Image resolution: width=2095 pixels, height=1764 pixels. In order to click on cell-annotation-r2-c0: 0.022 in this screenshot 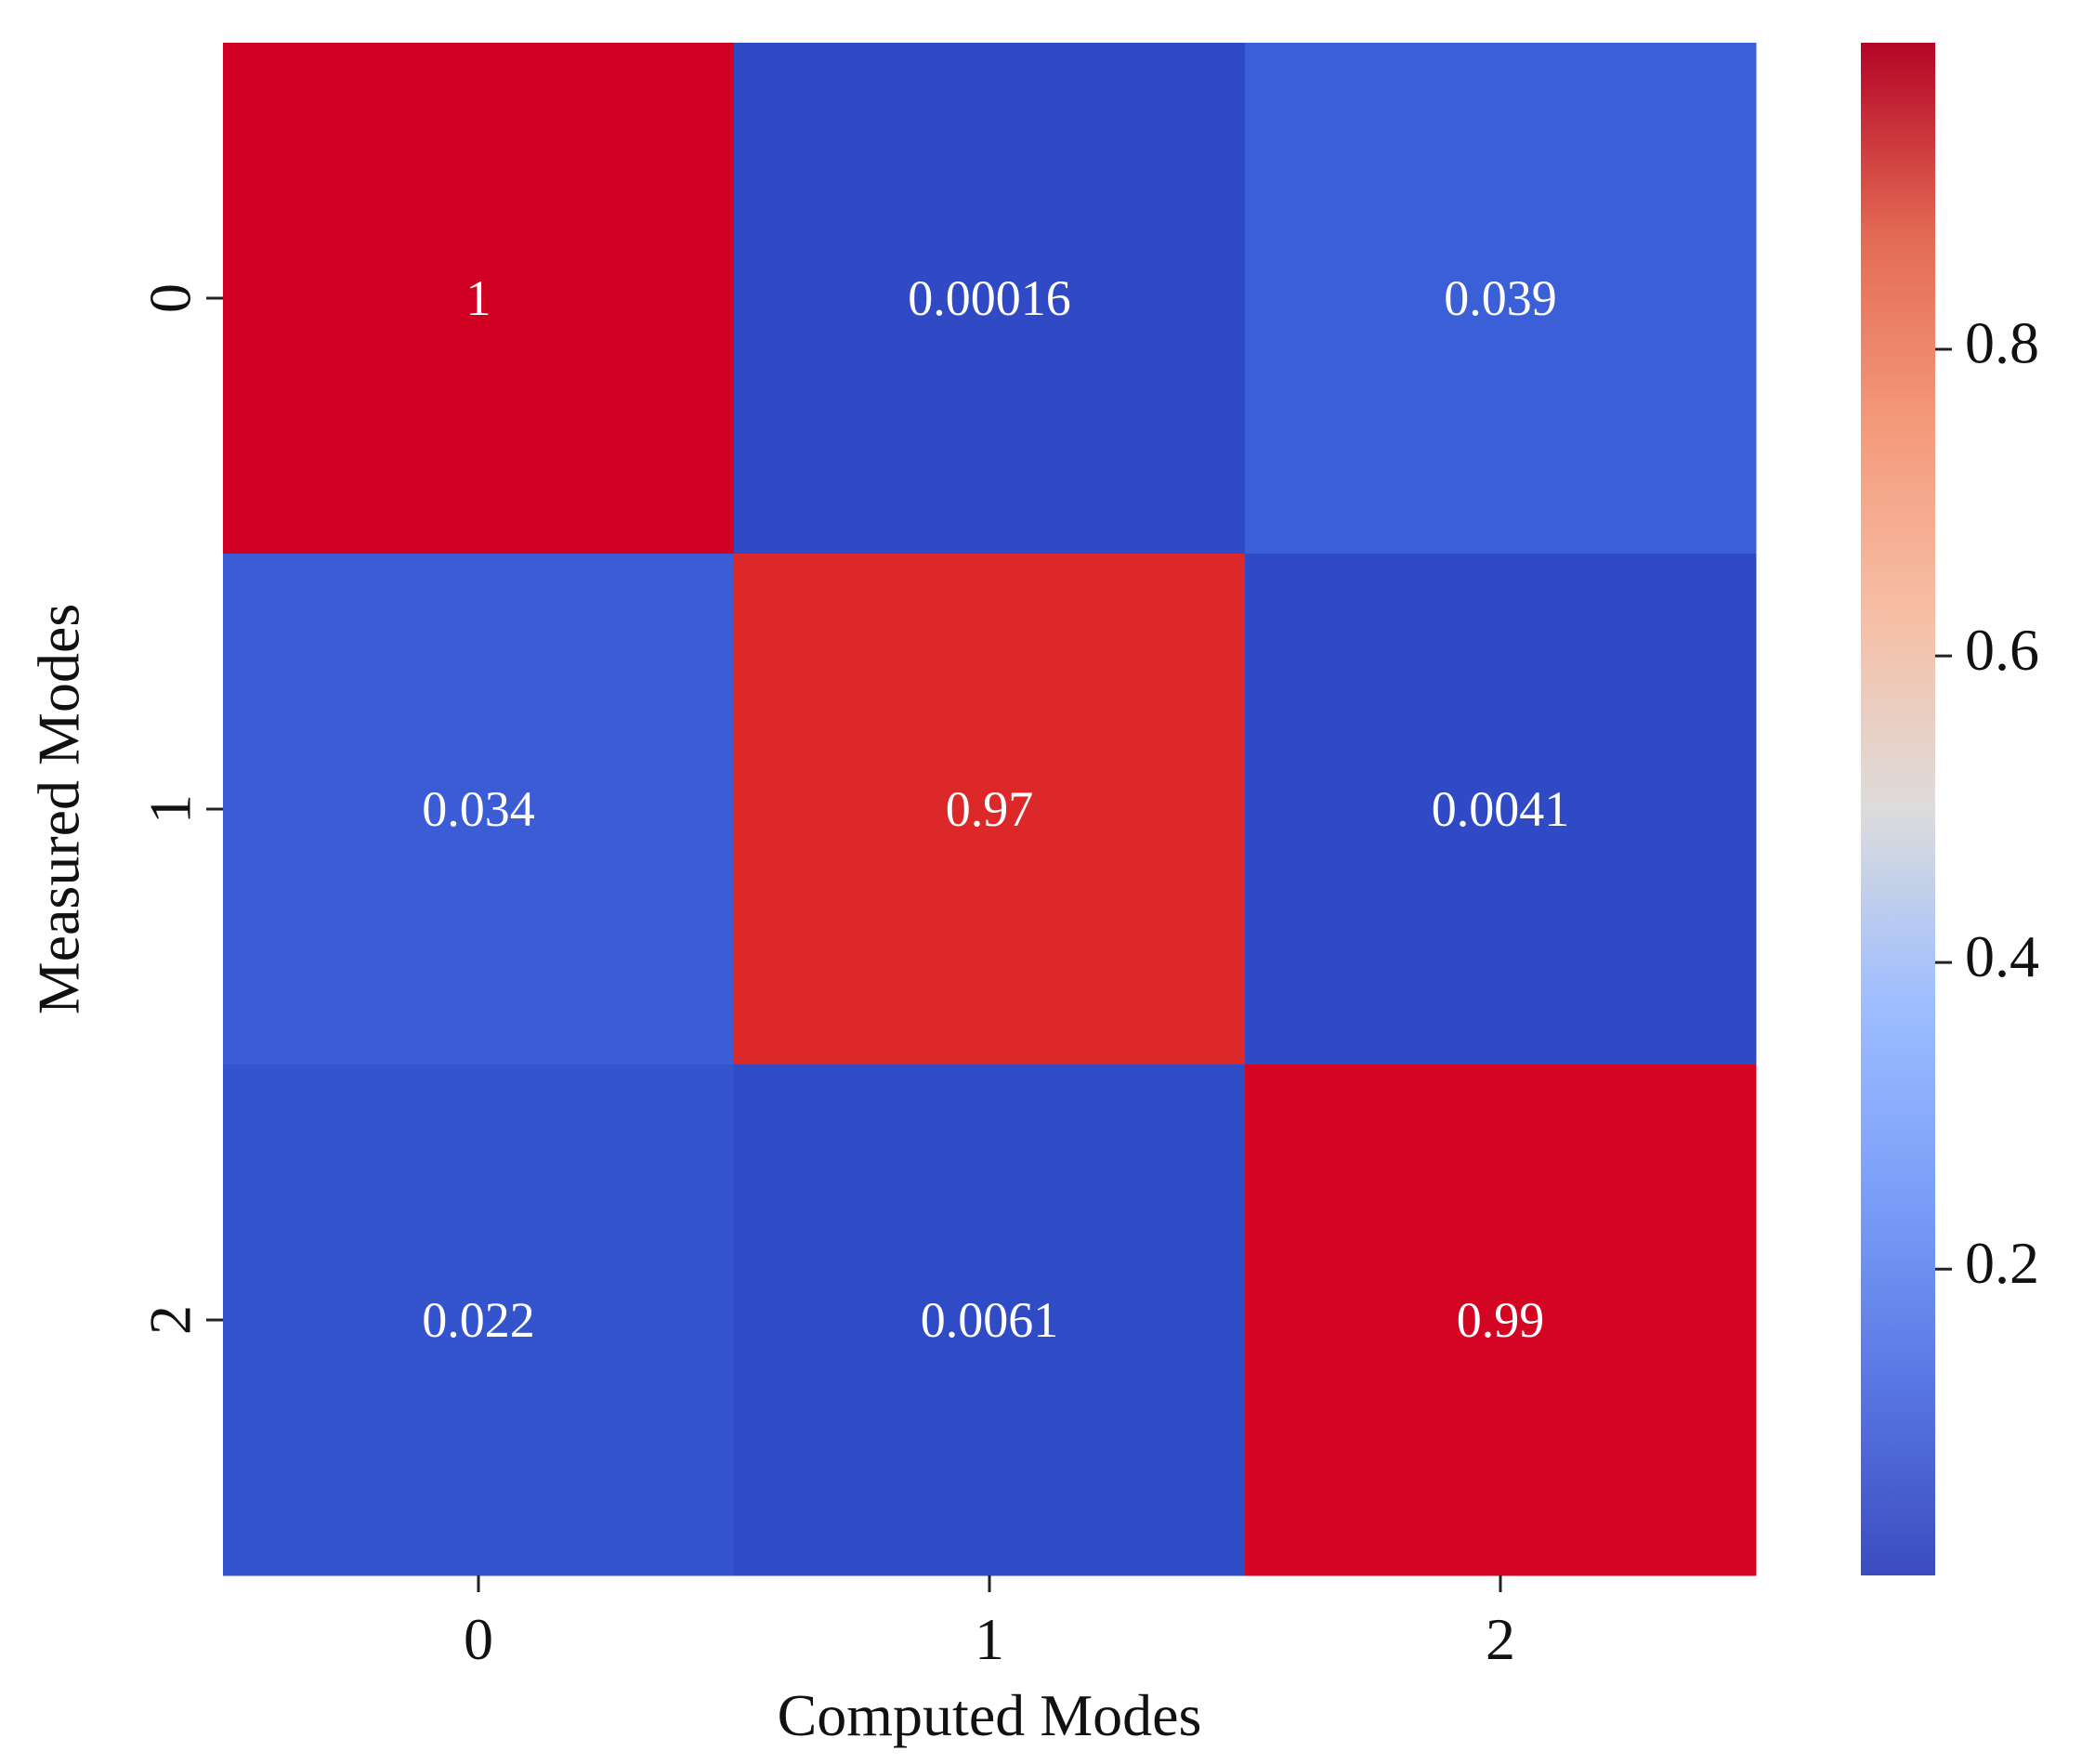, I will do `click(478, 1320)`.